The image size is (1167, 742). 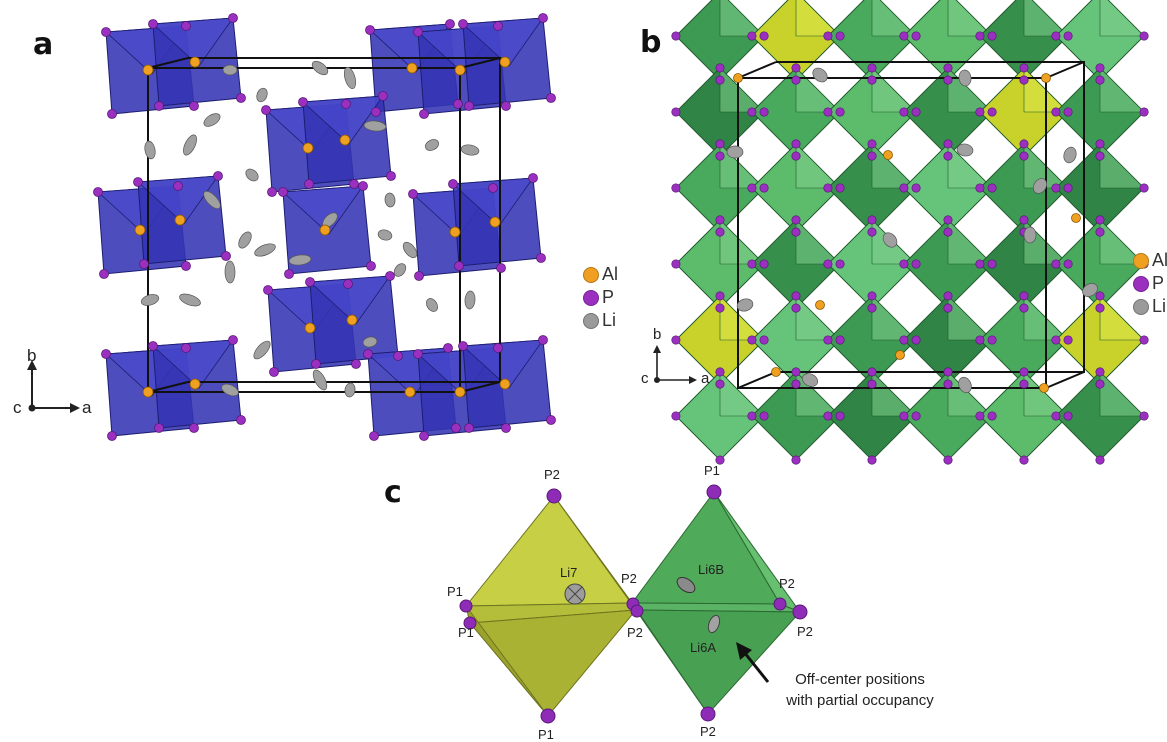 What do you see at coordinates (780, 604) in the screenshot?
I see `p2-right-atom` at bounding box center [780, 604].